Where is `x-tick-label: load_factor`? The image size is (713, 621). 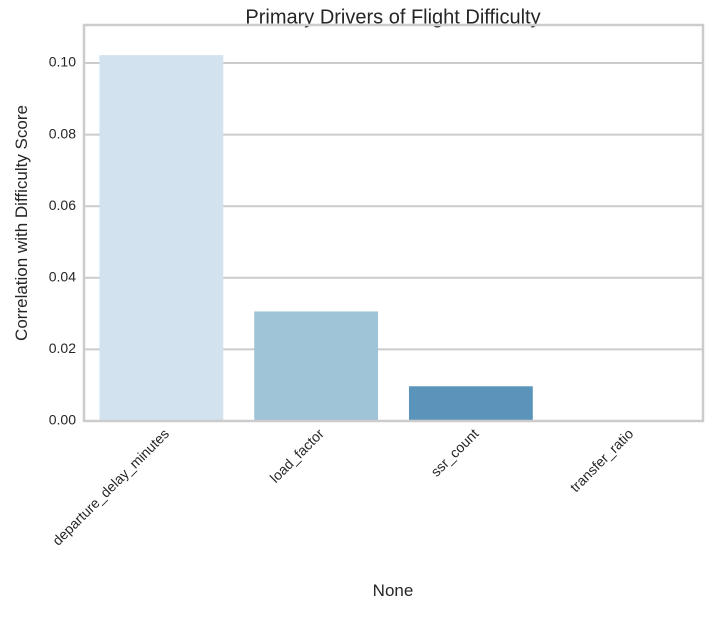
x-tick-label: load_factor is located at coordinates (297, 455).